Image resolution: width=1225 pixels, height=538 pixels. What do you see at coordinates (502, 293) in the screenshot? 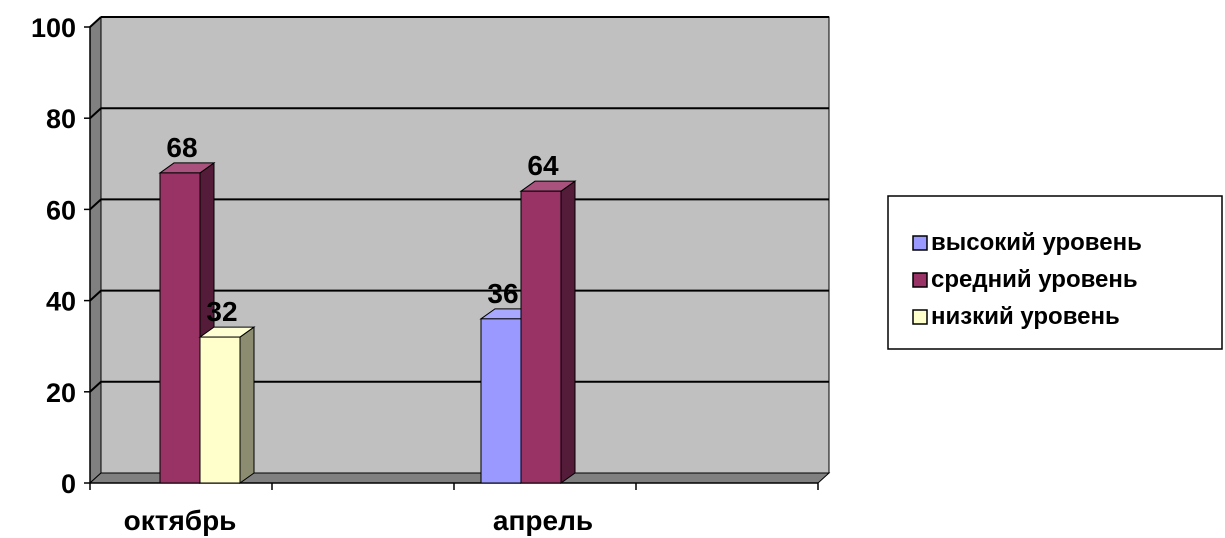
I see `data-label: 36` at bounding box center [502, 293].